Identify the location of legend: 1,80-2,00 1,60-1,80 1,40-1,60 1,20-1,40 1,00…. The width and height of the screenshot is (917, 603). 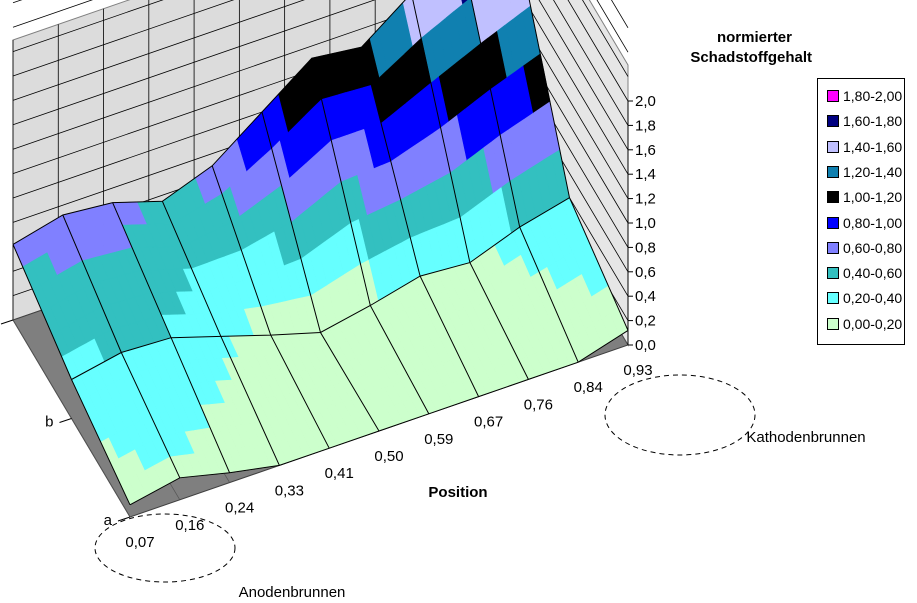
(861, 211).